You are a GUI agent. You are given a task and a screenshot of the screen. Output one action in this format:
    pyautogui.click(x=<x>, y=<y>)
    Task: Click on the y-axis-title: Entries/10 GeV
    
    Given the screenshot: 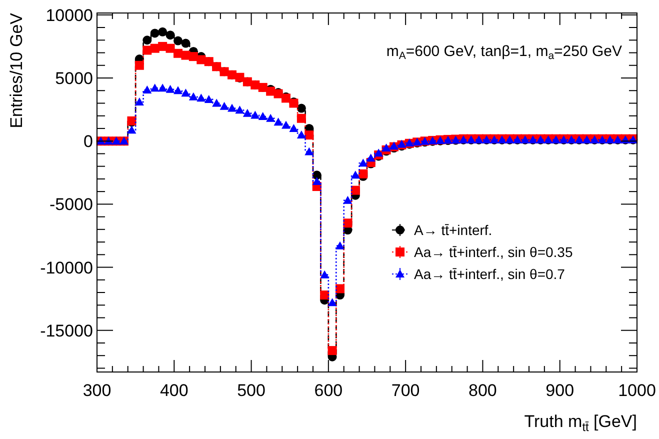 What is the action you would take?
    pyautogui.click(x=16, y=70)
    